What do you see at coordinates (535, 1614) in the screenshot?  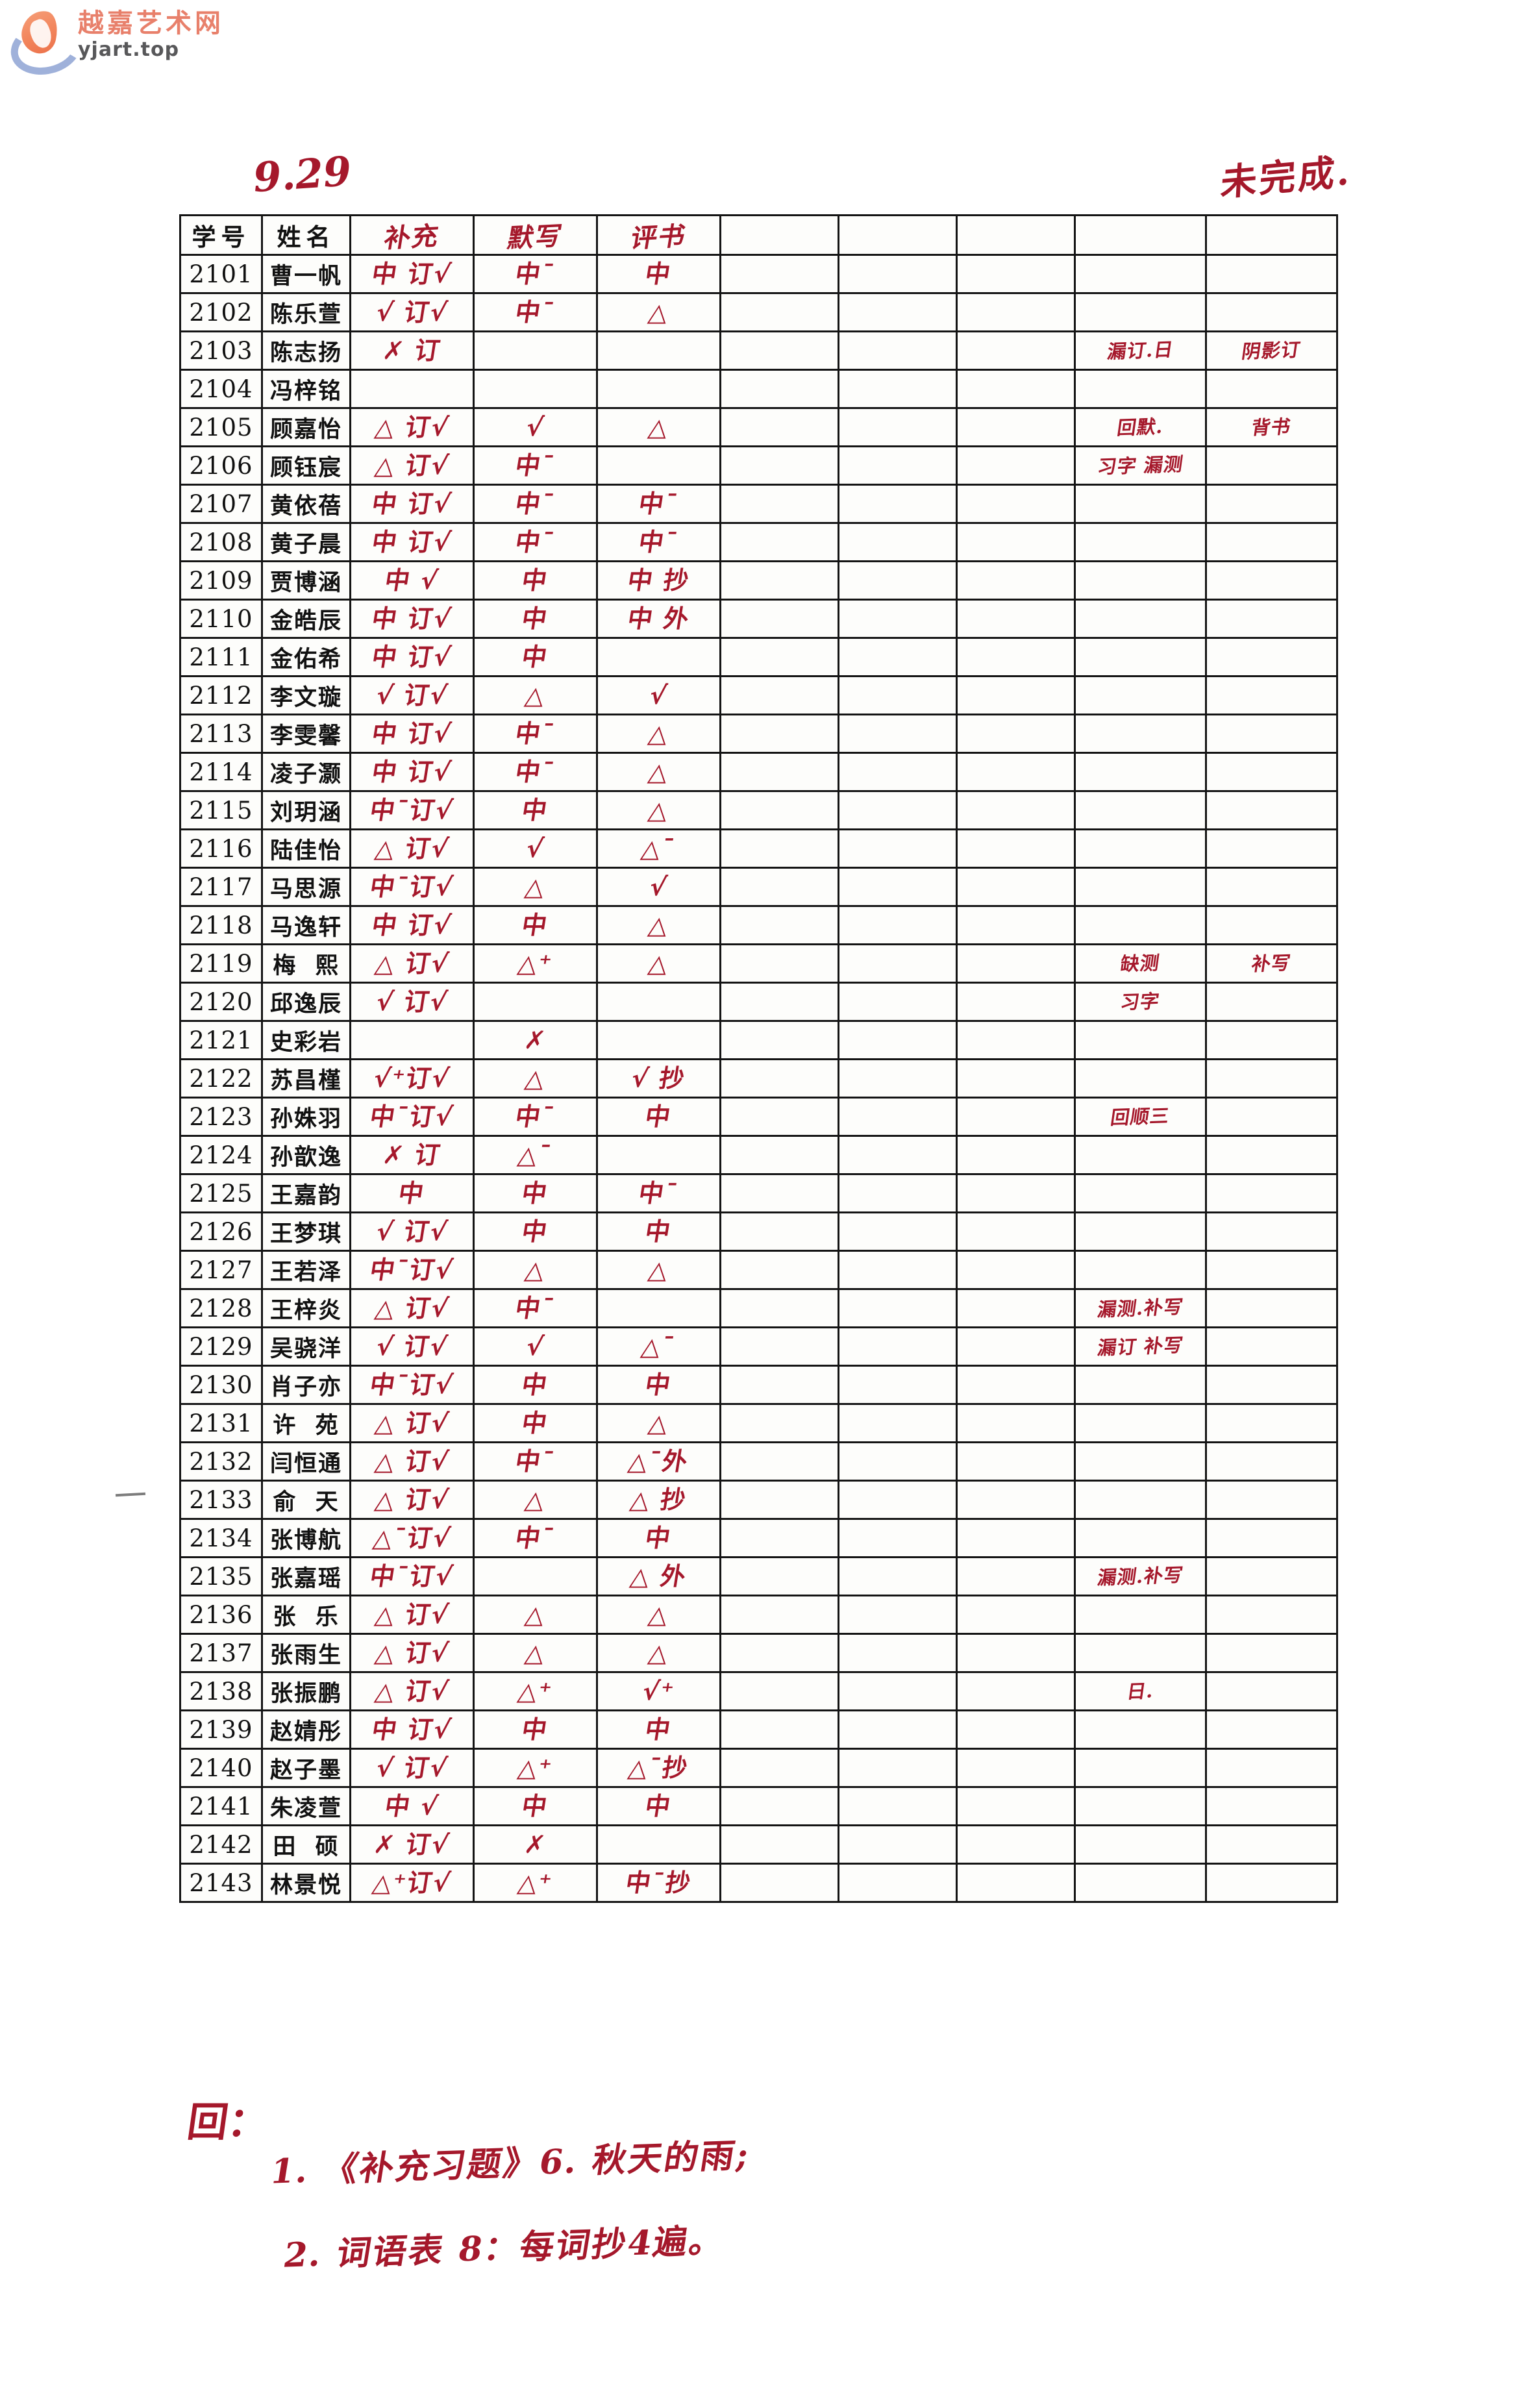 I see `cell-mark-col4-text: △` at bounding box center [535, 1614].